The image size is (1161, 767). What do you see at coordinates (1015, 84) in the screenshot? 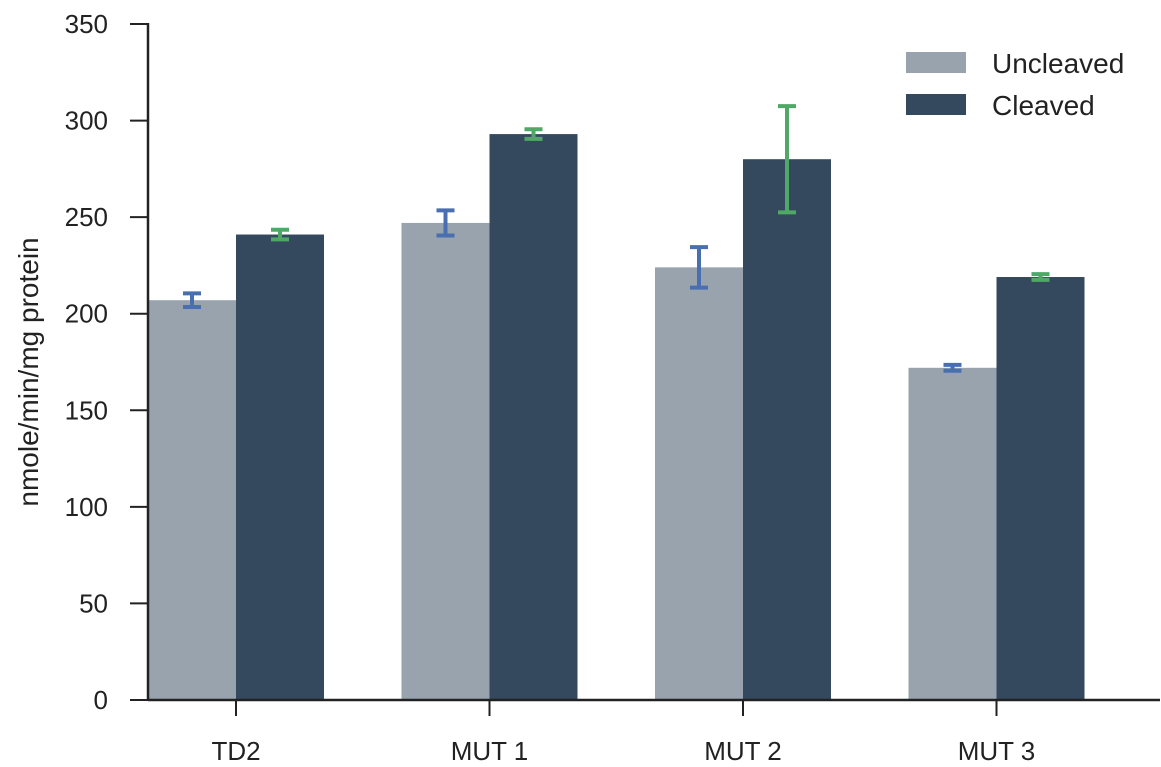
I see `legend: Uncleaved Cleaved` at bounding box center [1015, 84].